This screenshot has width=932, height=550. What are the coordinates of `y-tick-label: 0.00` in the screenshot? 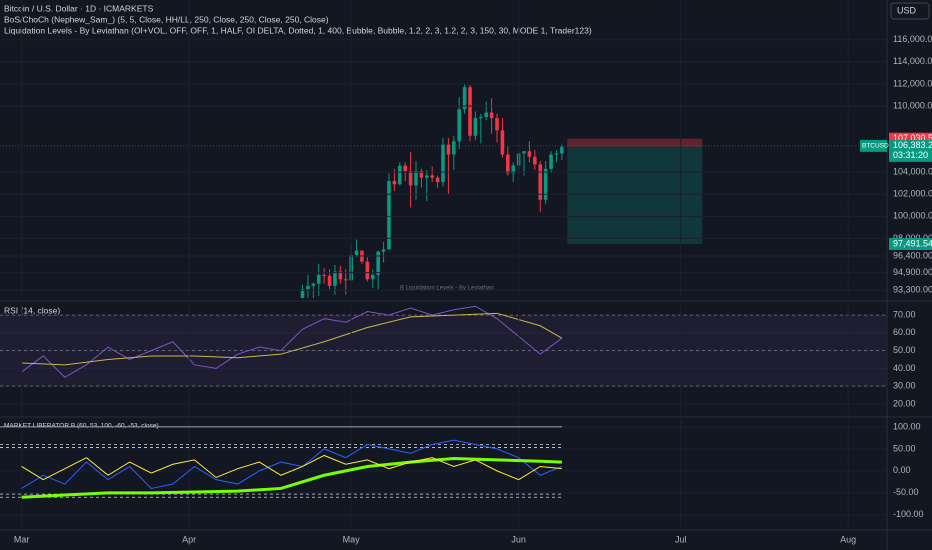 It's located at (902, 470).